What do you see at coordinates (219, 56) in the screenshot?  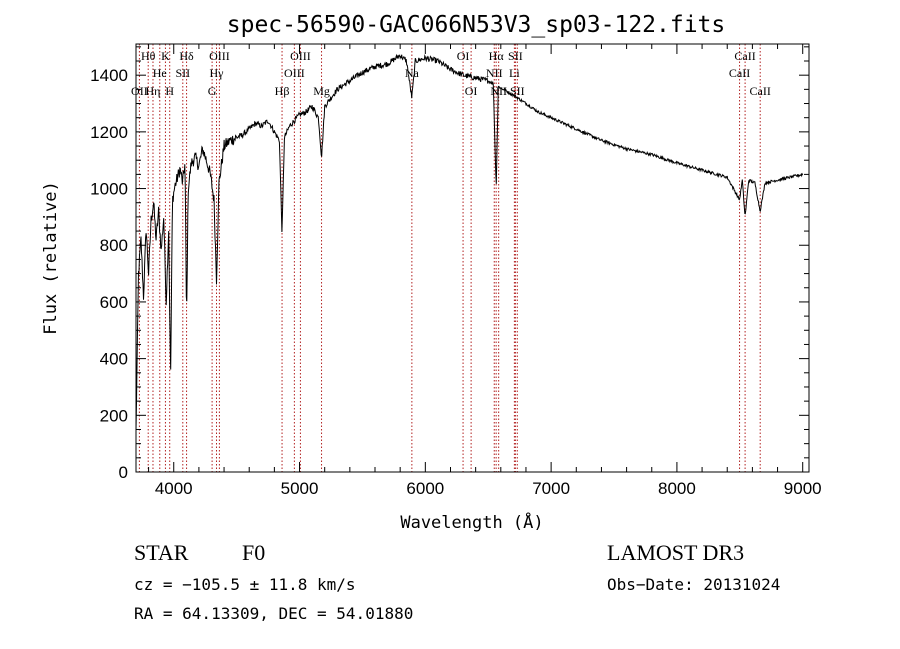 I see `line-label-8: OIII` at bounding box center [219, 56].